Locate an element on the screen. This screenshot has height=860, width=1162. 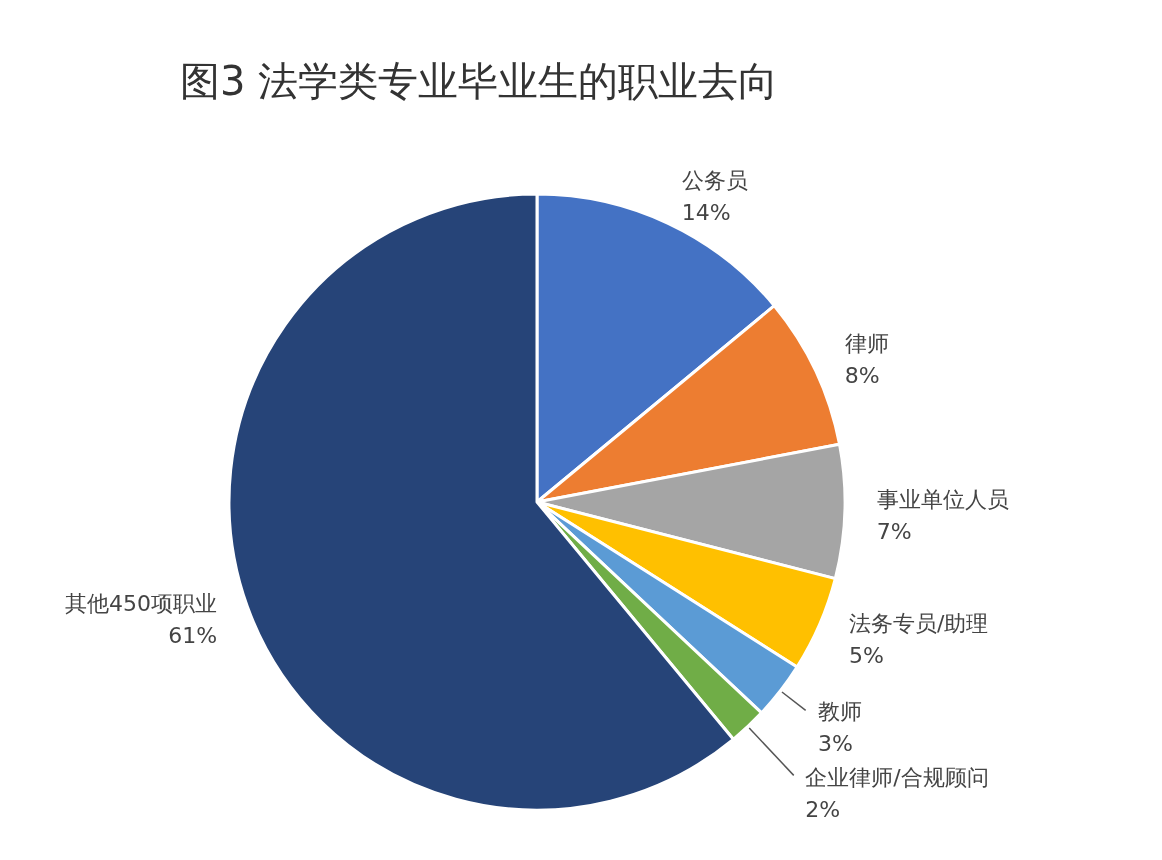
title: 图3 法学类专业毕业生的职业去向 is located at coordinates (479, 81).